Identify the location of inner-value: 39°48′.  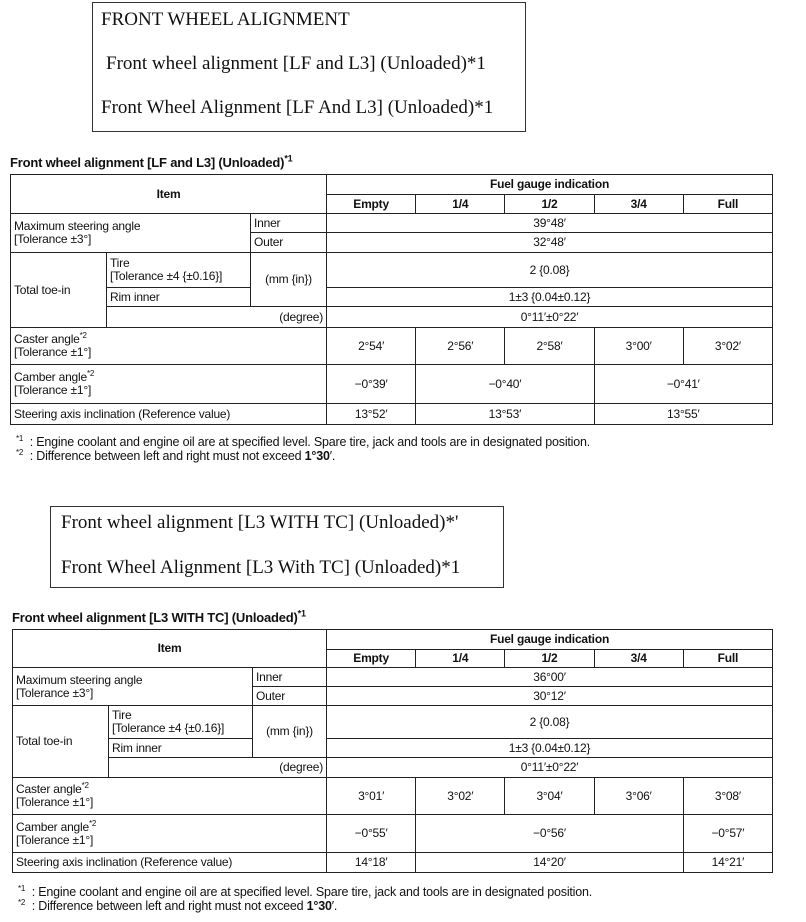
(549, 223).